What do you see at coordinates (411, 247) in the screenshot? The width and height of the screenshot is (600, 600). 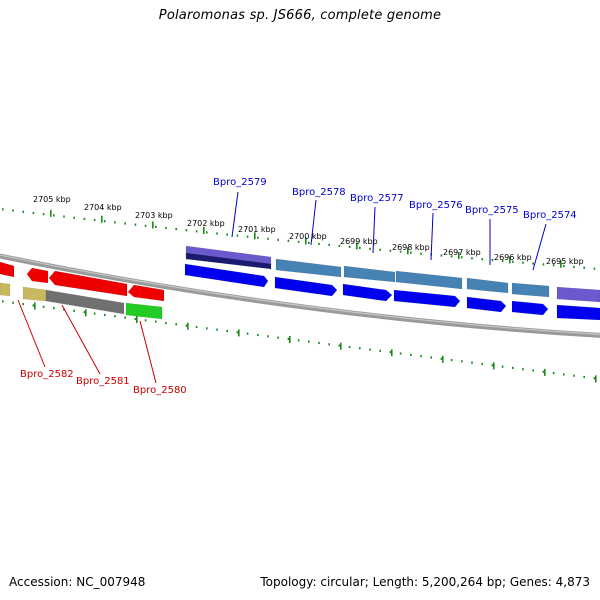 I see `kbp-label: 2698 kbp` at bounding box center [411, 247].